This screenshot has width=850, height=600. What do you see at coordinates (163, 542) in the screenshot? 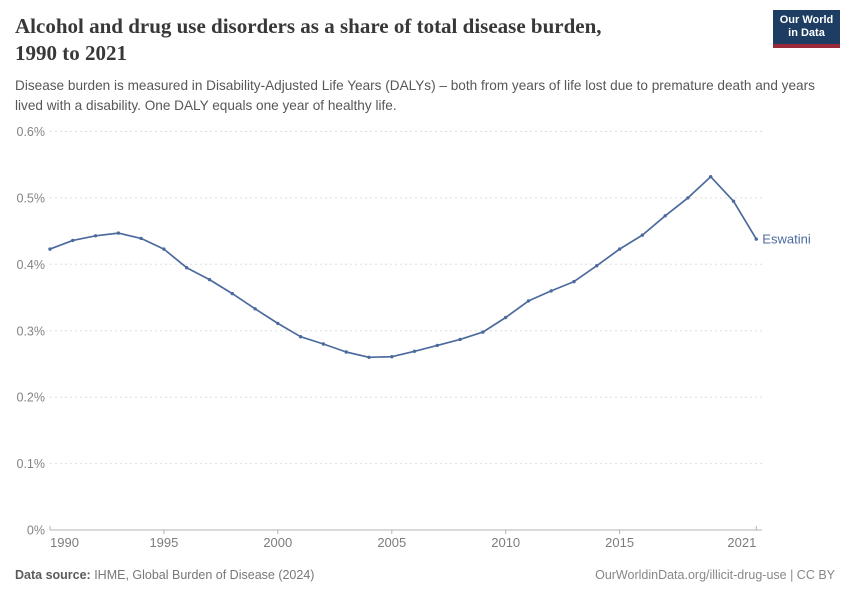
I see `x-tick-label: 1995` at bounding box center [163, 542].